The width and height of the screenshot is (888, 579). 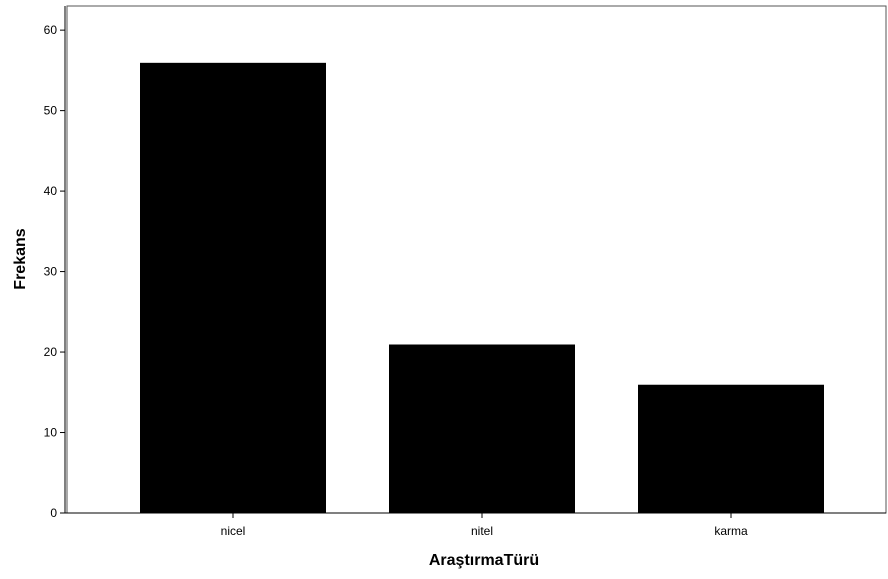 I want to click on y-axis: 0 10 20 30 40 50 60, so click(x=55, y=263).